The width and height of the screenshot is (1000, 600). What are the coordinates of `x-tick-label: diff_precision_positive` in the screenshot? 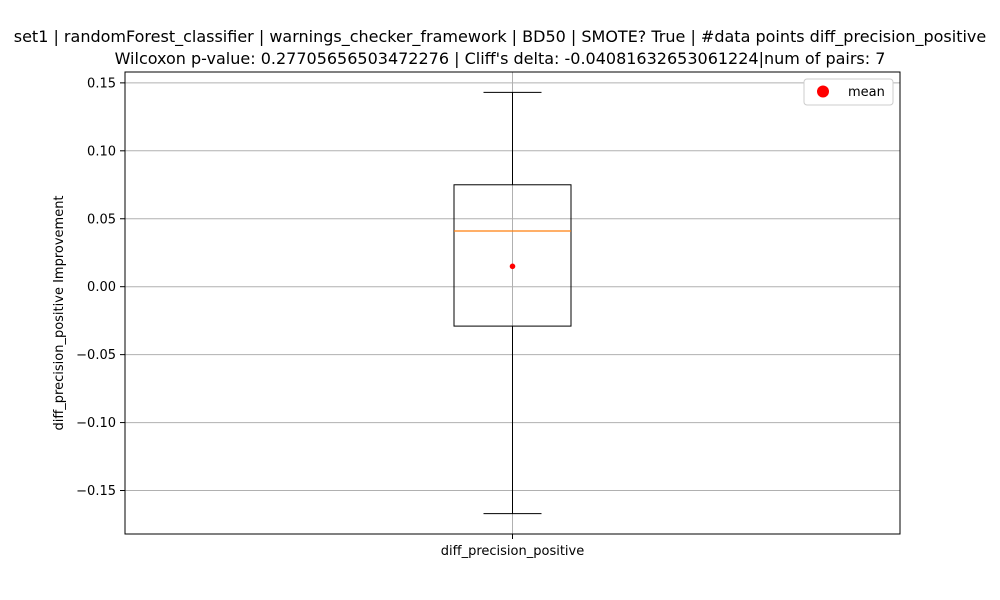 It's located at (512, 551).